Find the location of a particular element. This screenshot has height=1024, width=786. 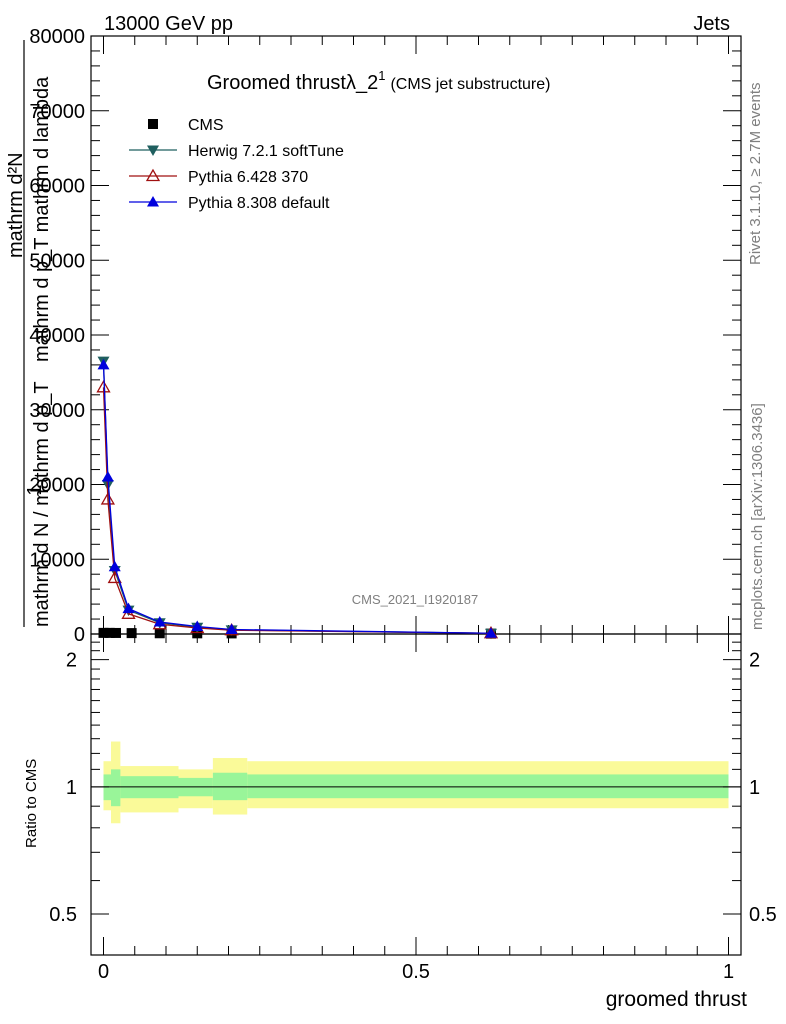

ylabel-denominator: mathrm d N / mathrm d p_T is located at coordinates (42, 504).